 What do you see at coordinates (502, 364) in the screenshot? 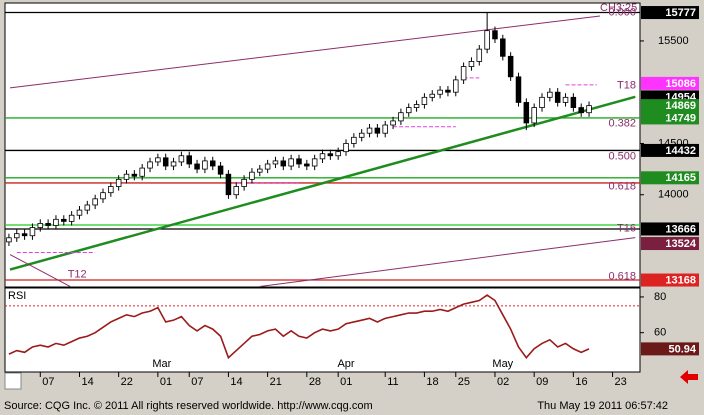
I see `month-label: May` at bounding box center [502, 364].